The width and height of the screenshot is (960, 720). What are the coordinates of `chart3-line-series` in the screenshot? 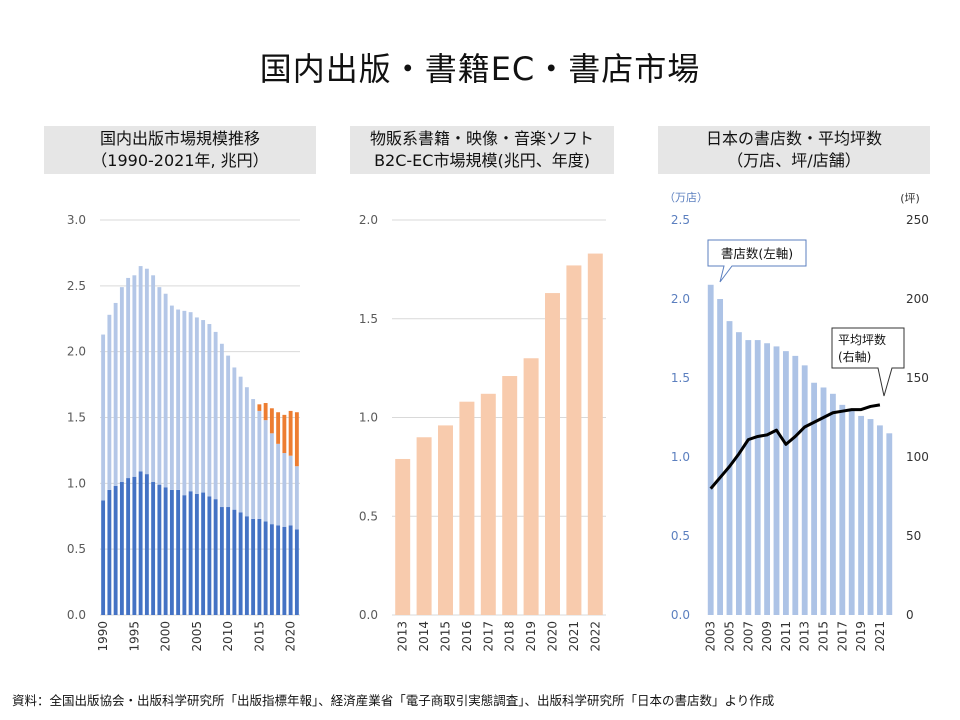 It's located at (795, 446).